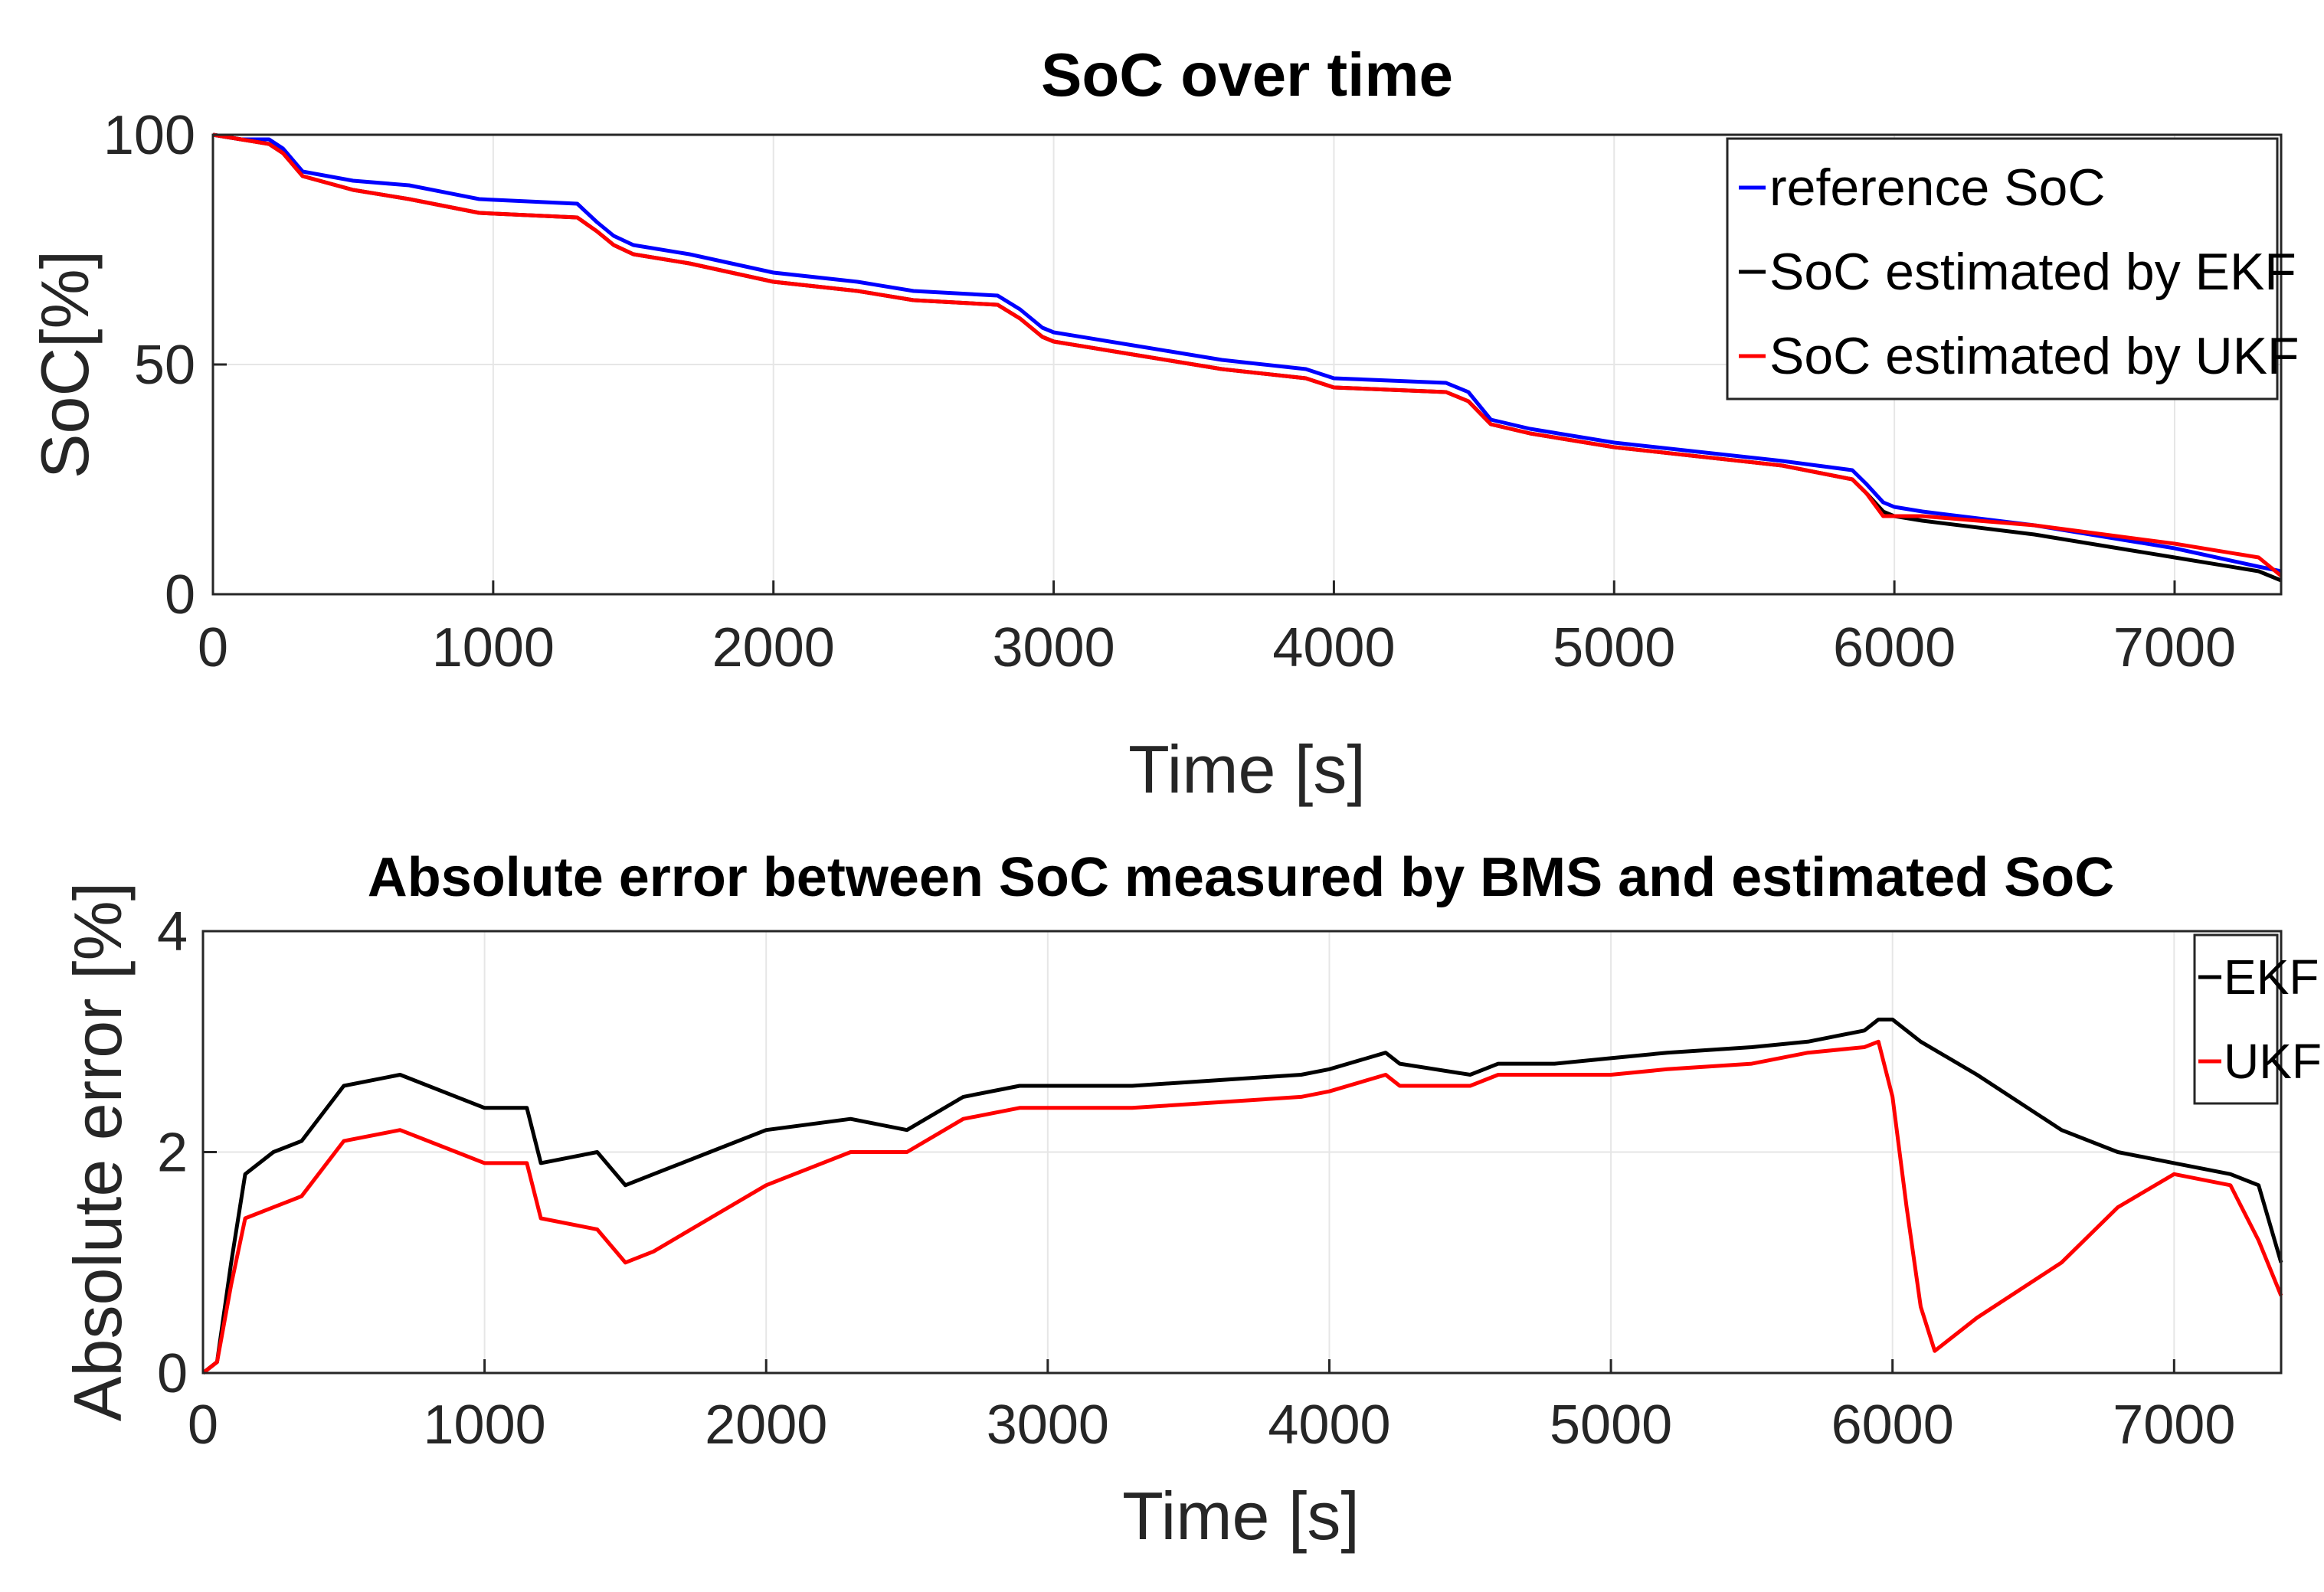 Image resolution: width=2324 pixels, height=1592 pixels. Describe the element at coordinates (1048, 1425) in the screenshot. I see `error-x-tick-label: 3000` at that location.